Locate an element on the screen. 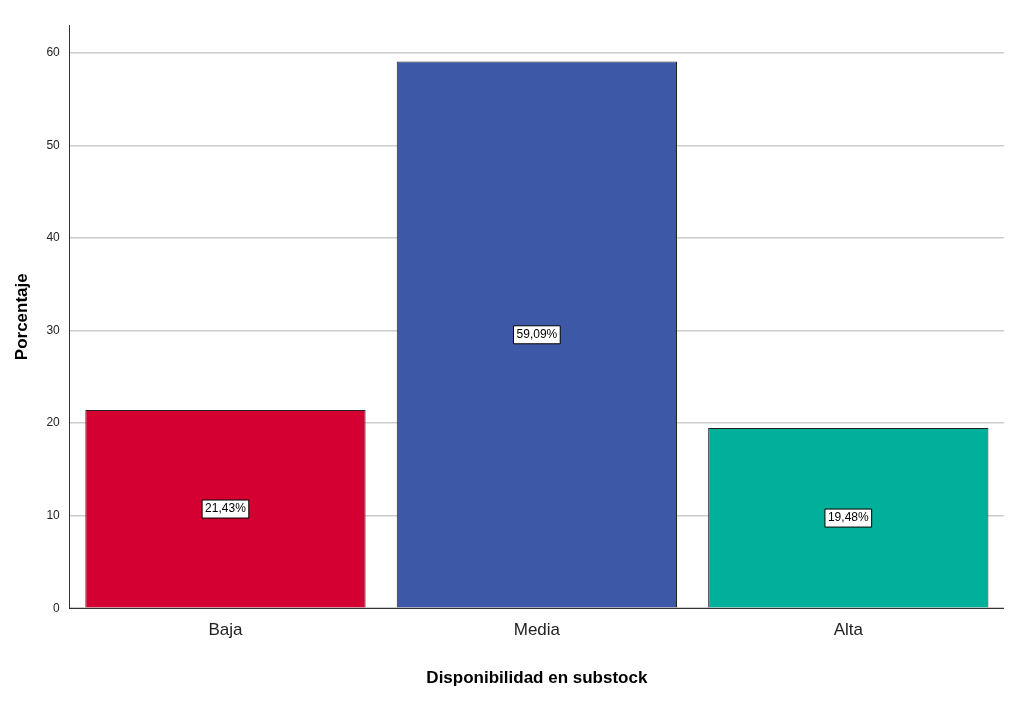 The width and height of the screenshot is (1014, 703). x-tick-label: Baja is located at coordinates (226, 630).